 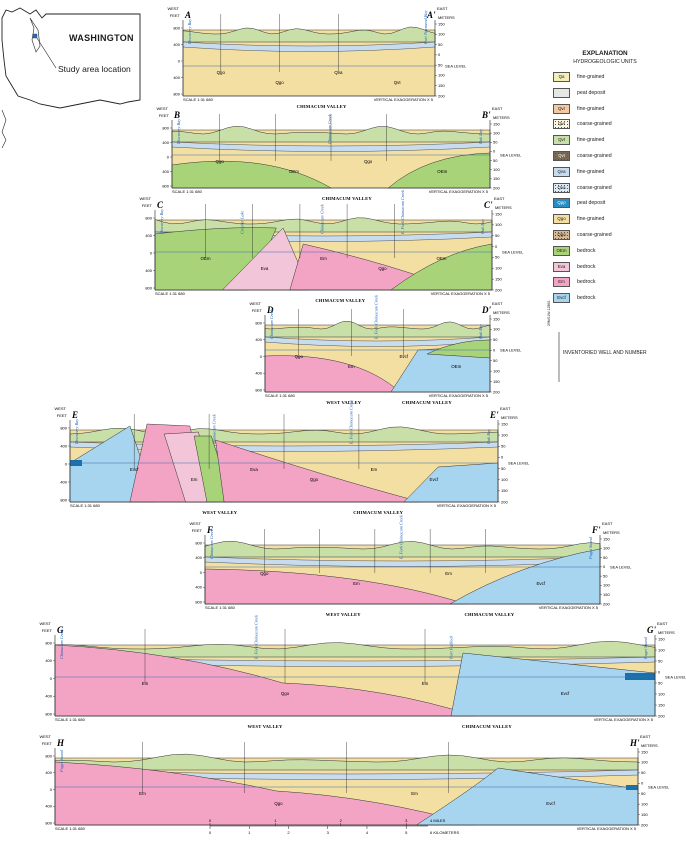 What do you see at coordinates (591, 108) in the screenshot?
I see `legend-desc: fine-grained` at bounding box center [591, 108].